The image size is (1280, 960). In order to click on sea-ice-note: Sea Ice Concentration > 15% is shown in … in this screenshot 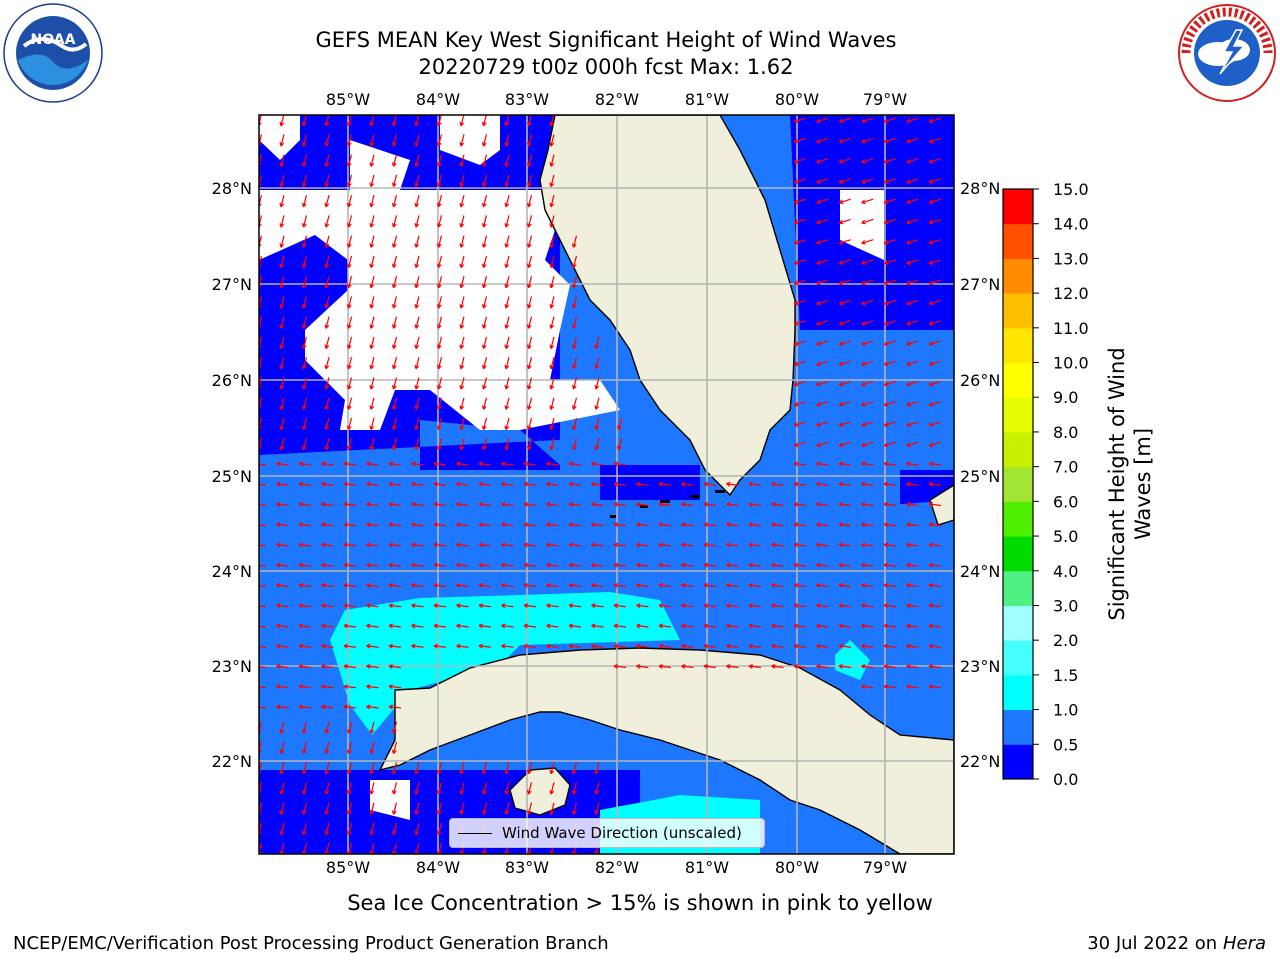, I will do `click(640, 903)`.